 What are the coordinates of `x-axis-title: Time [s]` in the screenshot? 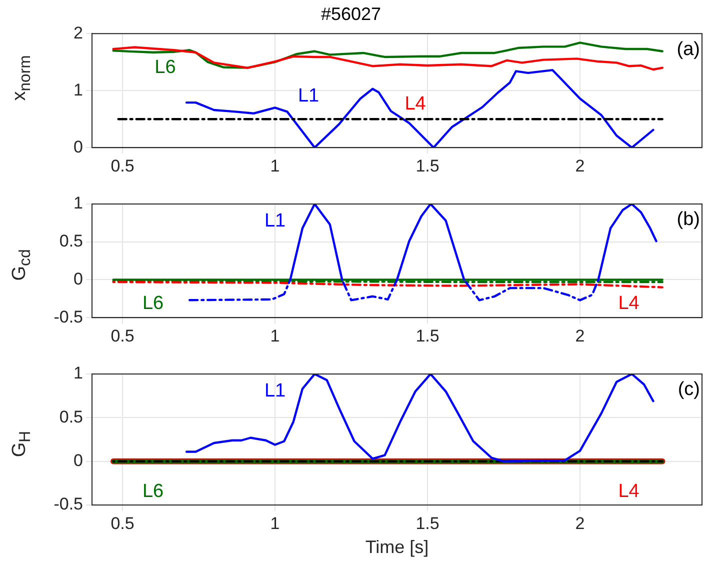 It's located at (397, 547).